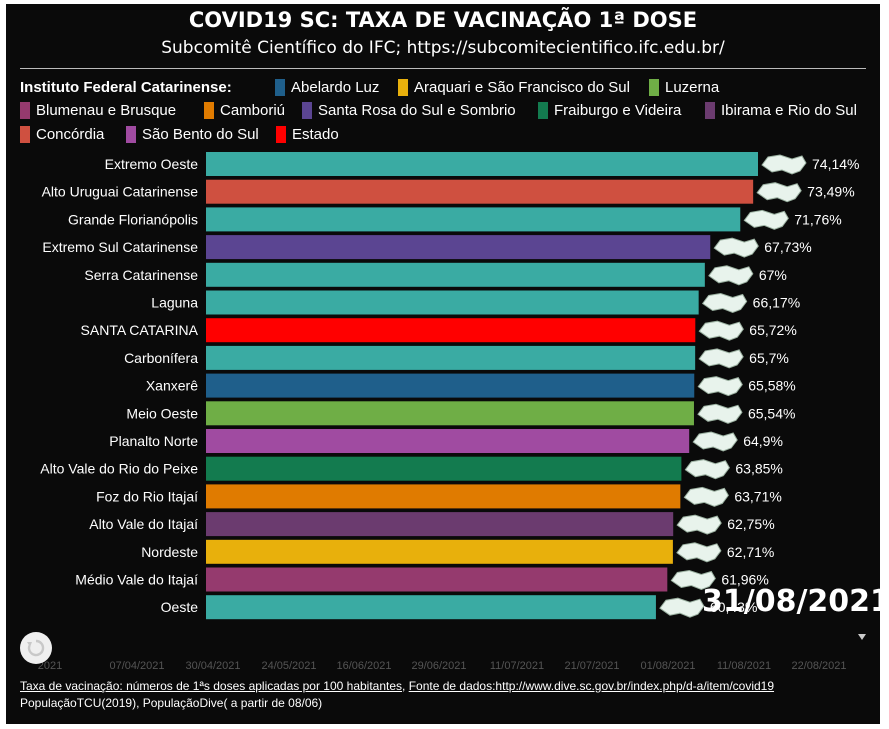 Image resolution: width=889 pixels, height=729 pixels. What do you see at coordinates (618, 110) in the screenshot?
I see `legend-label: Fraiburgo e Videira` at bounding box center [618, 110].